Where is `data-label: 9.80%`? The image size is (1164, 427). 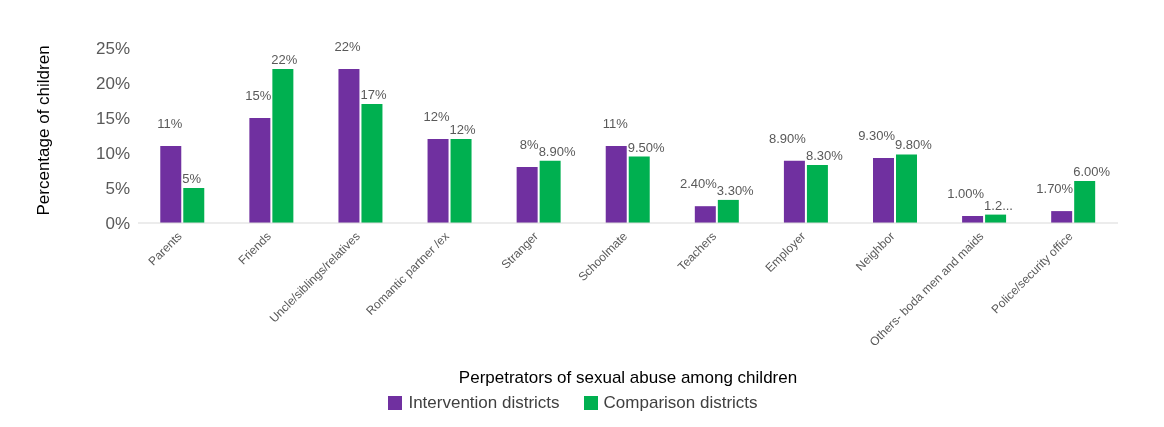 data-label: 9.80% is located at coordinates (914, 145).